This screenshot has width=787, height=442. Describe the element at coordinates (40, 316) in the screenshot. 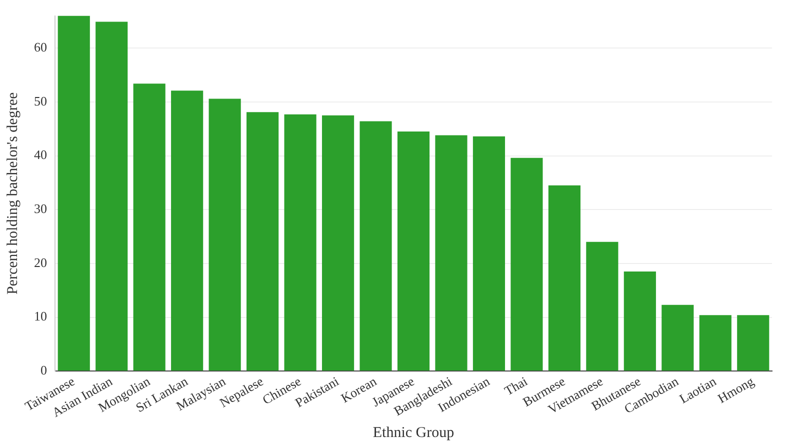

I see `y-tick-label: 10` at that location.